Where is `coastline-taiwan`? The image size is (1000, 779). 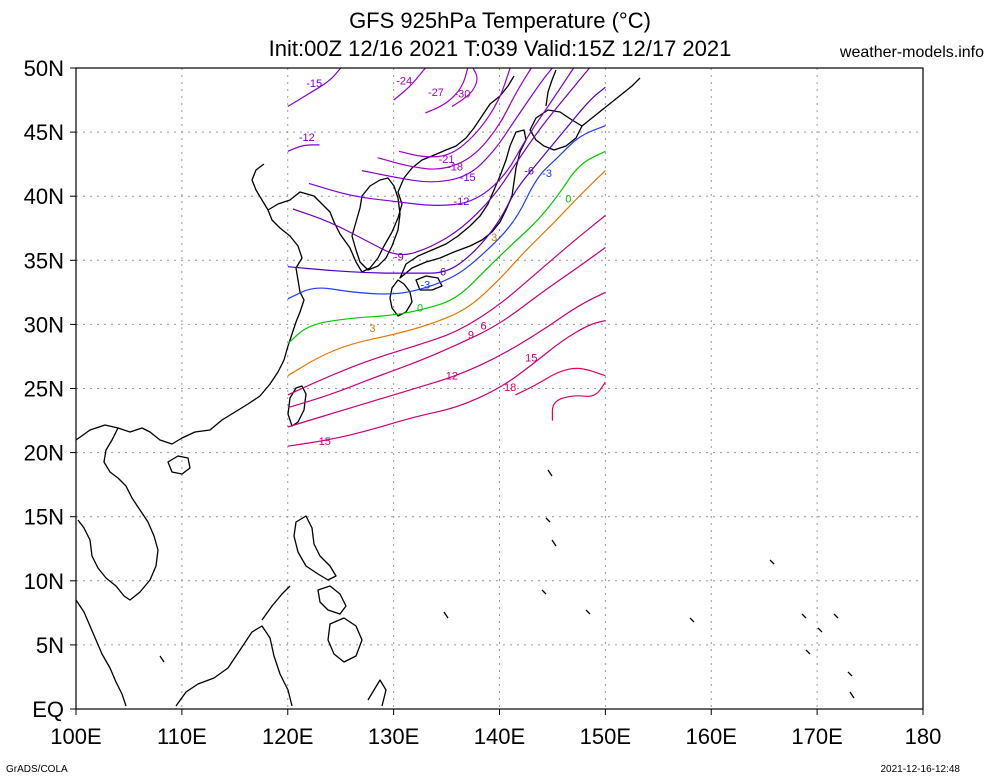 coastline-taiwan is located at coordinates (297, 406).